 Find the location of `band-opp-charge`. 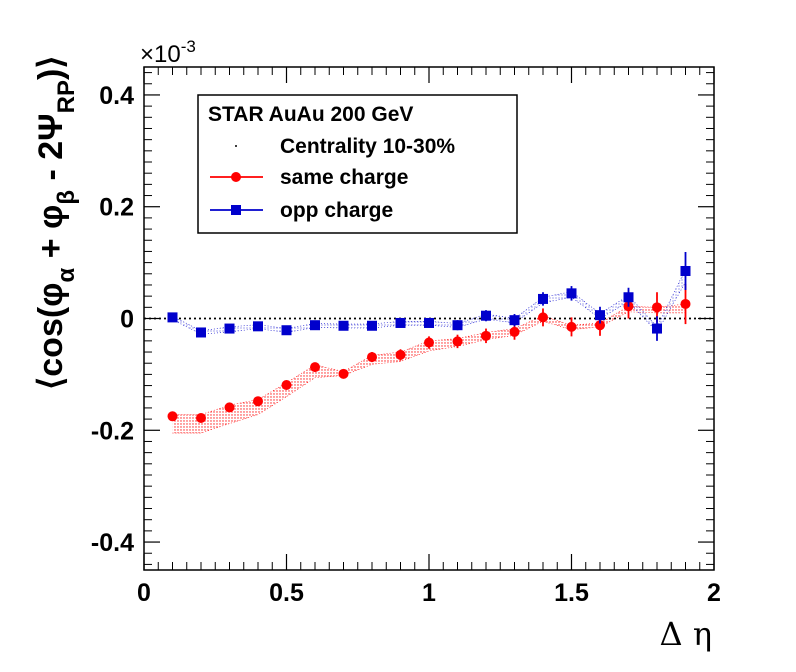

band-opp-charge is located at coordinates (429, 302).